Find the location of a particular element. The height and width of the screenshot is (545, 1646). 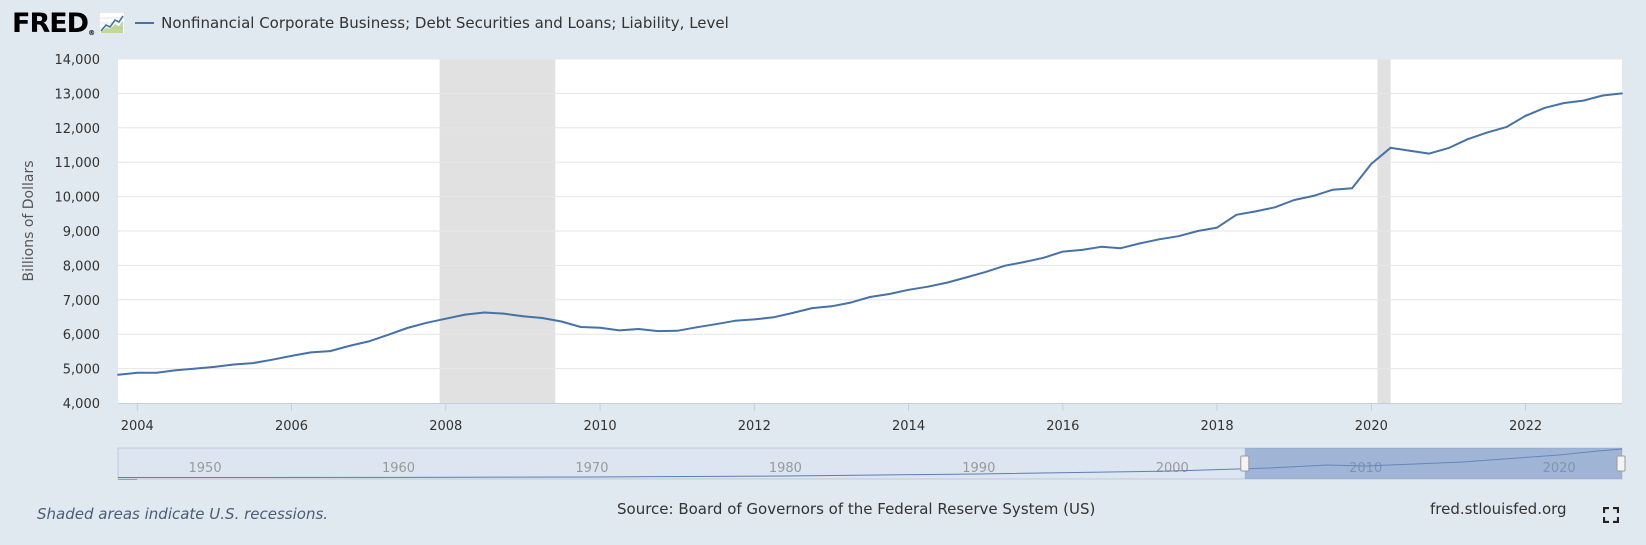

recession-note: Shaded areas indicate U.S. recessions. is located at coordinates (183, 514).